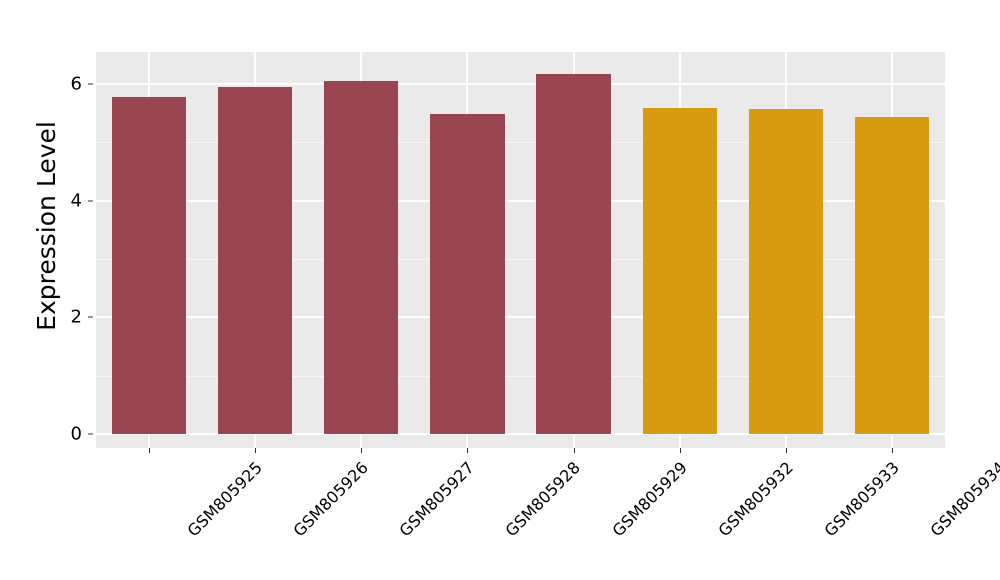  I want to click on bar-GSM805932, so click(679, 271).